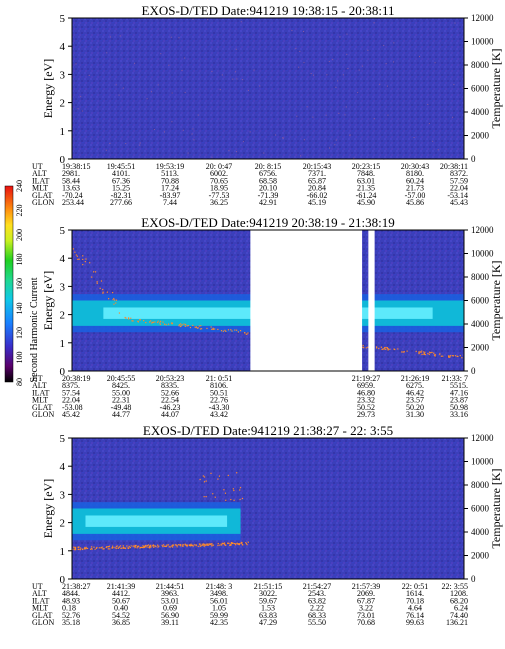 This screenshot has width=505, height=649. What do you see at coordinates (71, 600) in the screenshot?
I see `orbit-row-value: 48.93` at bounding box center [71, 600].